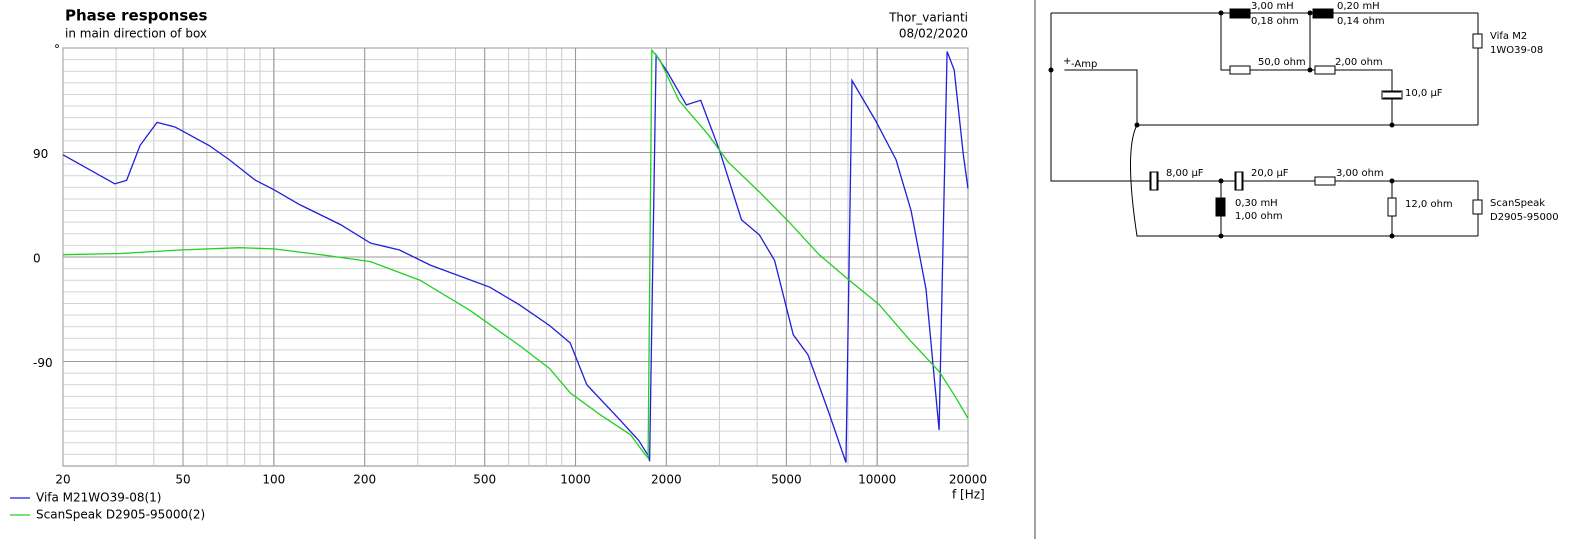 The image size is (1584, 539). What do you see at coordinates (43, 363) in the screenshot?
I see `y-tick-label: -90` at bounding box center [43, 363].